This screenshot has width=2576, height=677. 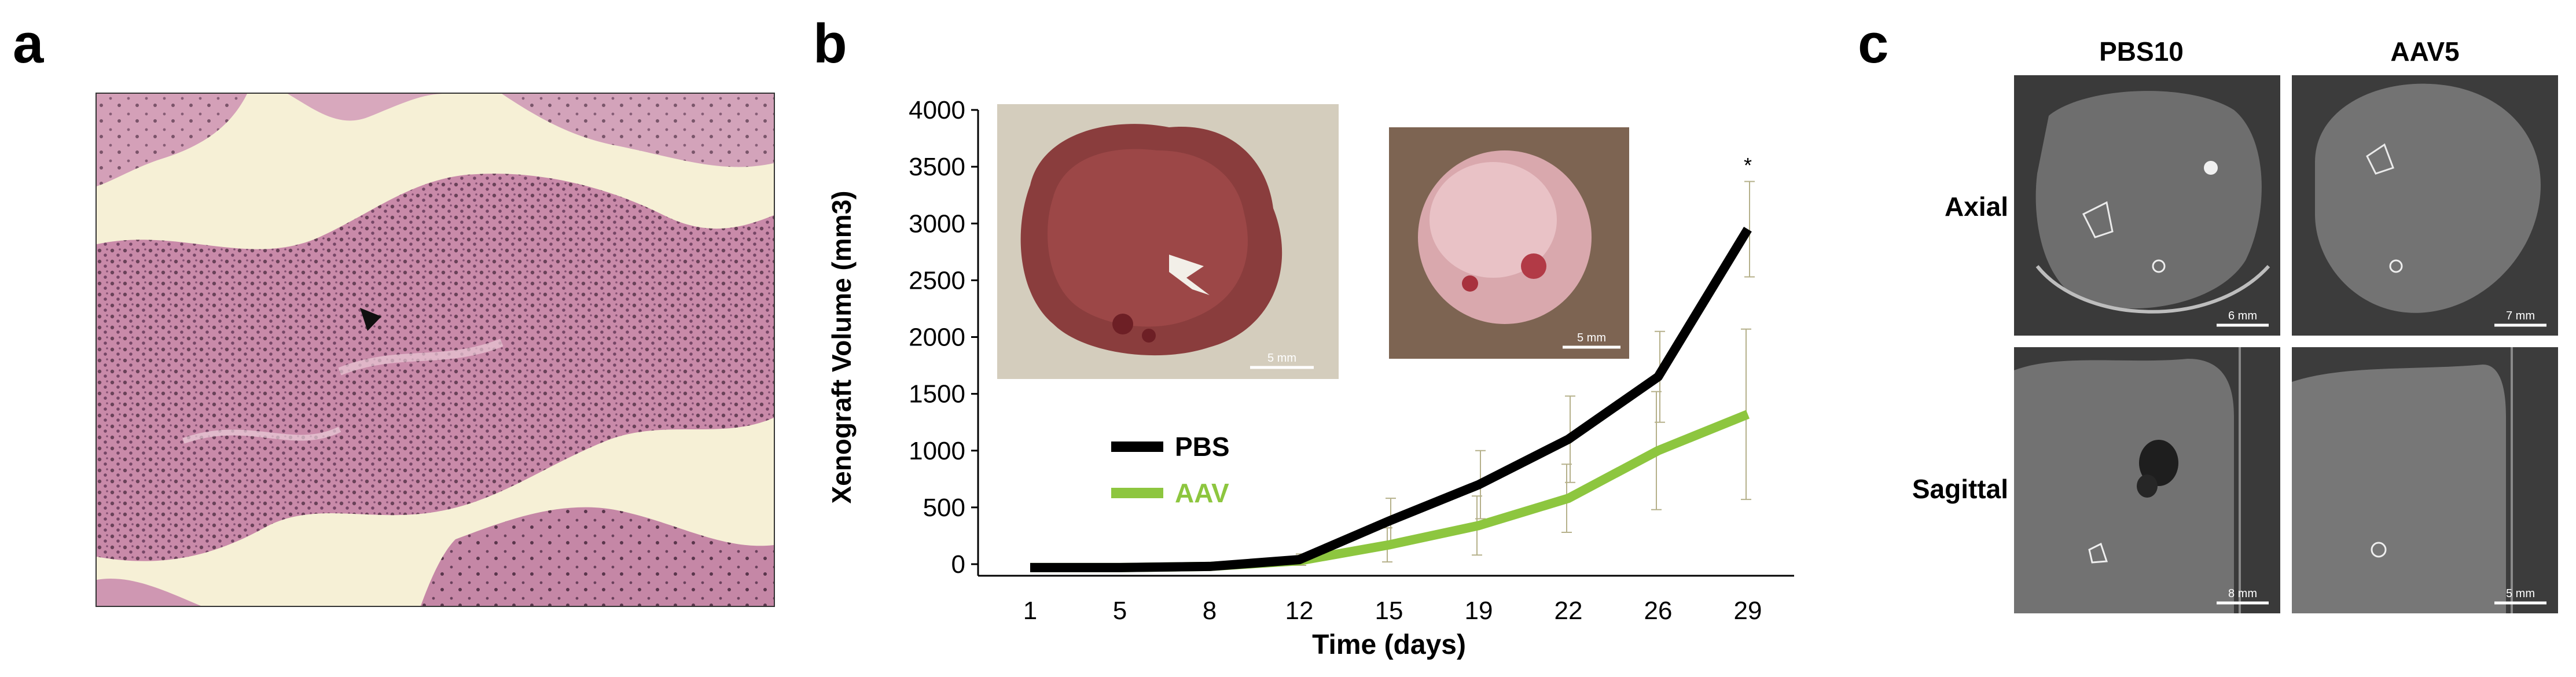 I want to click on x-tick-label: 12, so click(x=1300, y=611).